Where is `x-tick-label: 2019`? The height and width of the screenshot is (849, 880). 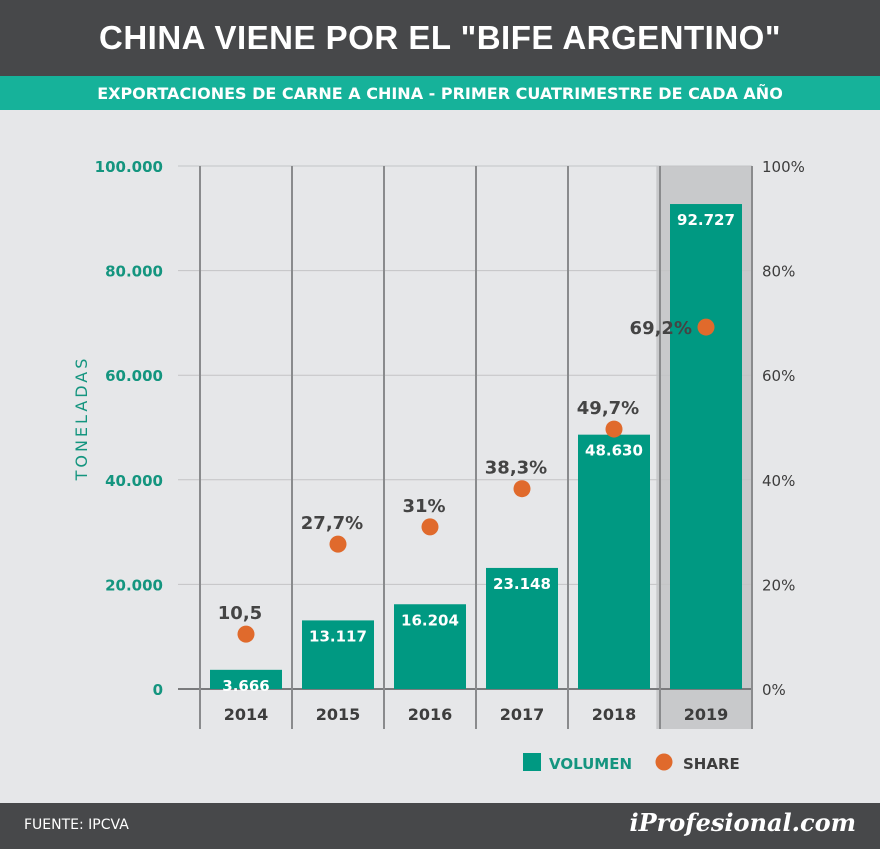 x-tick-label: 2019 is located at coordinates (706, 714).